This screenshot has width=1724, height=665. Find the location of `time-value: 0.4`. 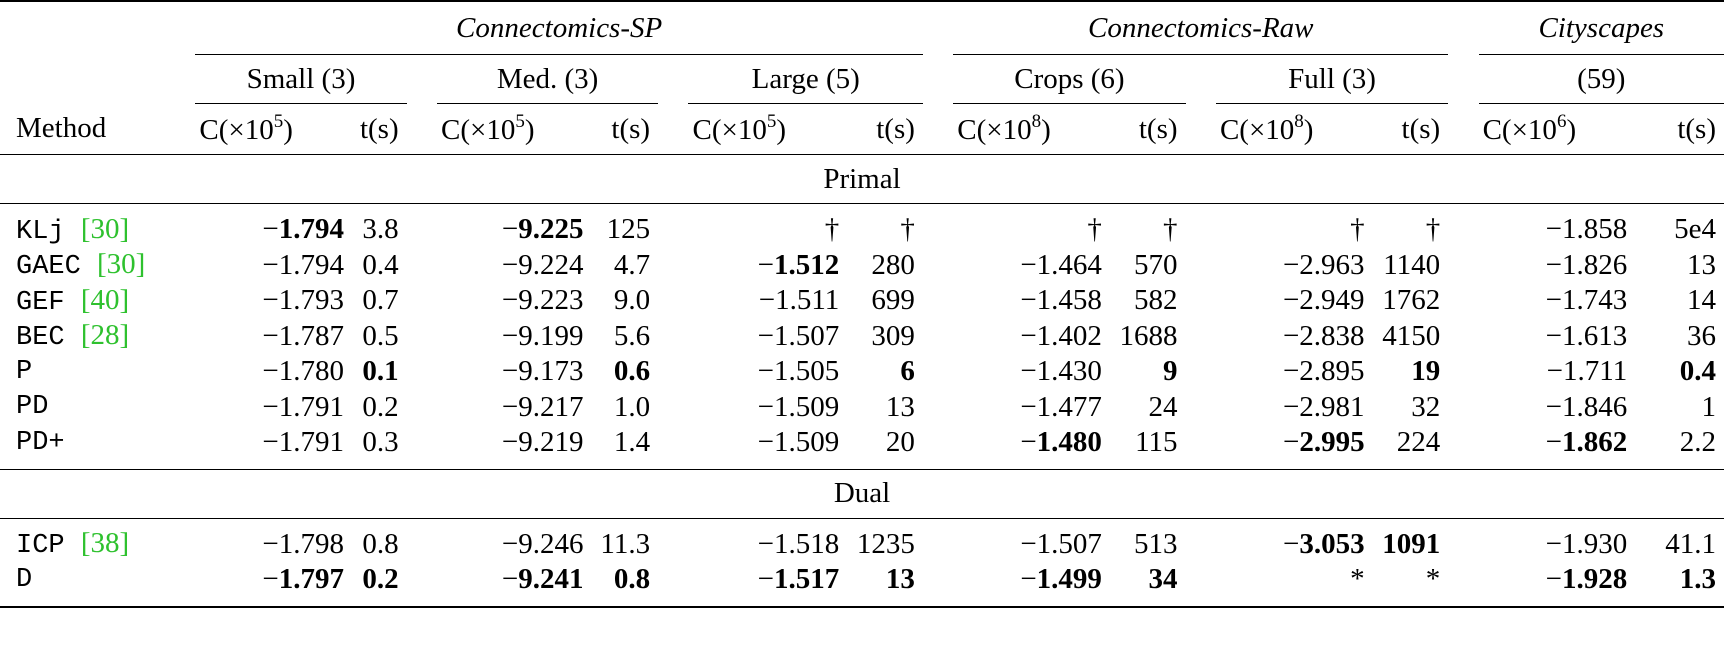

time-value: 0.4 is located at coordinates (1681, 372).